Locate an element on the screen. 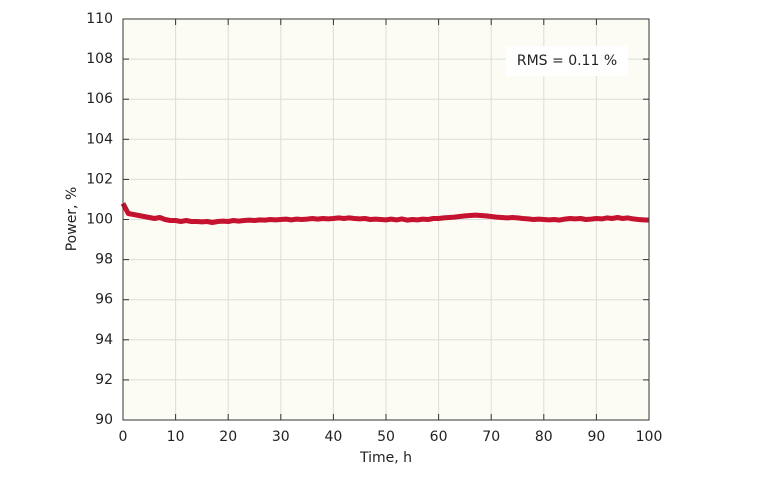  x-tick-label: 60 is located at coordinates (439, 437).